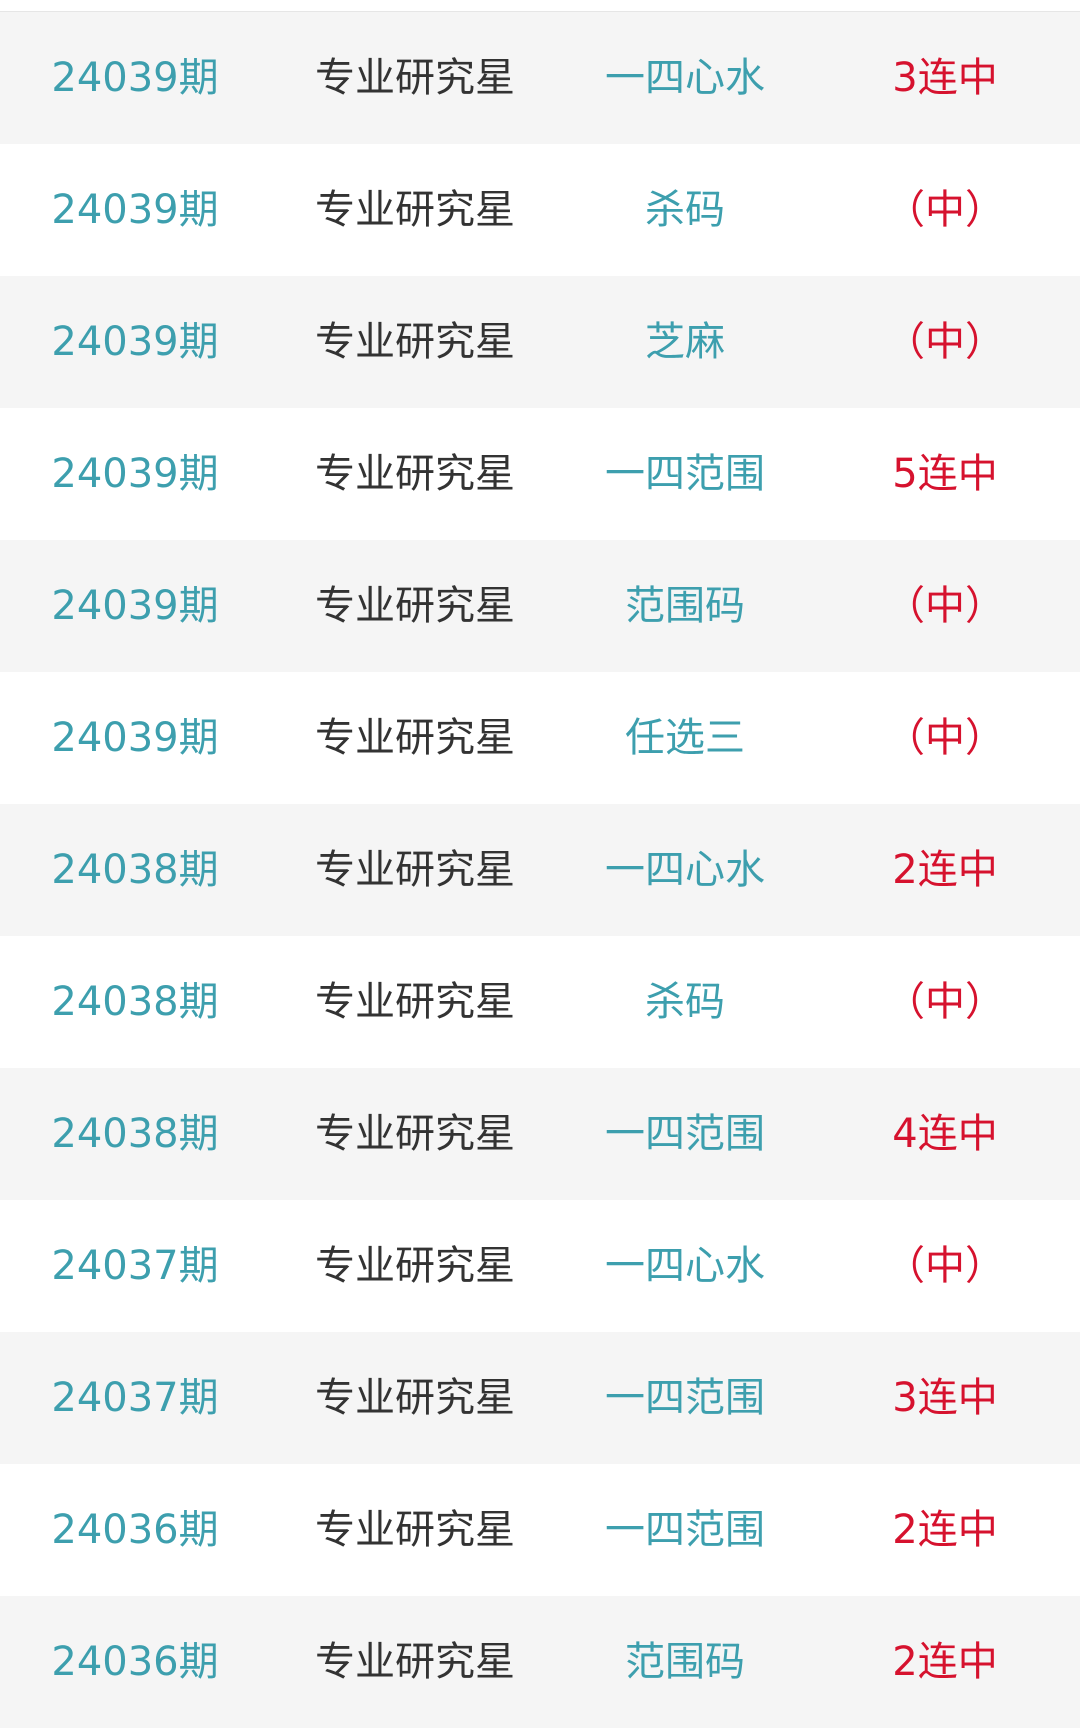 The height and width of the screenshot is (1728, 1080). What do you see at coordinates (945, 474) in the screenshot?
I see `result-status: 5连中` at bounding box center [945, 474].